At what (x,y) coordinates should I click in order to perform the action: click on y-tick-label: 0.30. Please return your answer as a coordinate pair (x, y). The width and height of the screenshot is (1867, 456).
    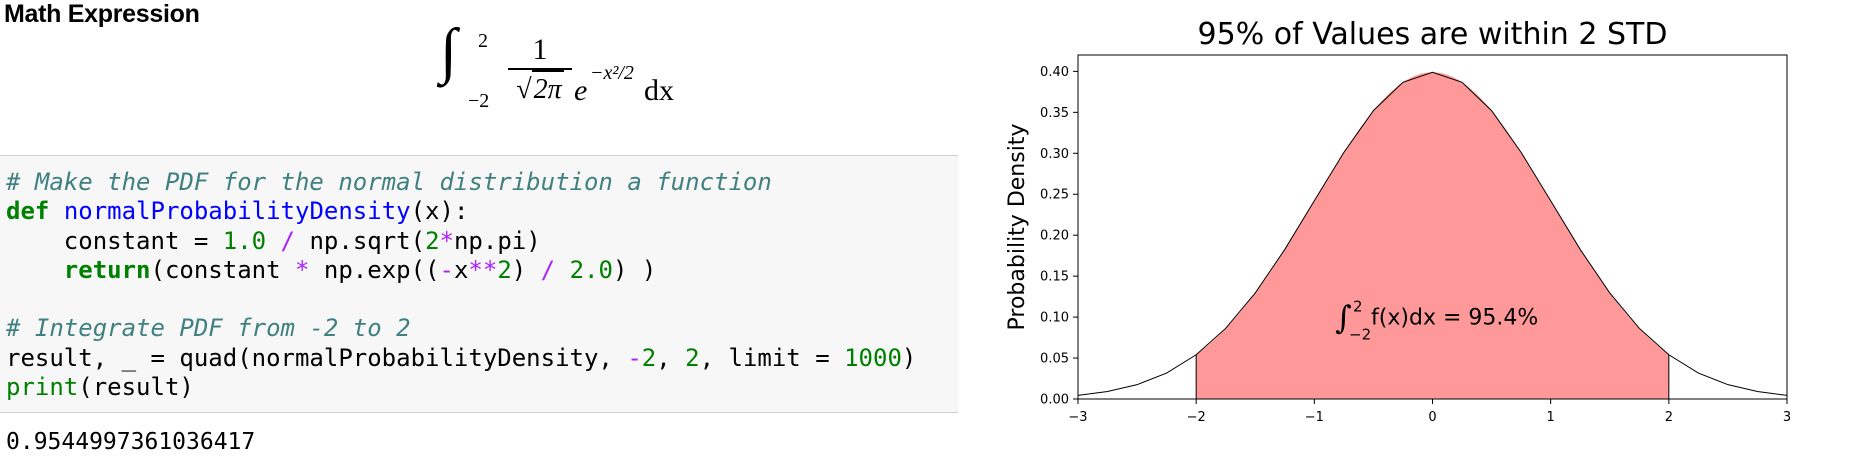
    Looking at the image, I should click on (1054, 154).